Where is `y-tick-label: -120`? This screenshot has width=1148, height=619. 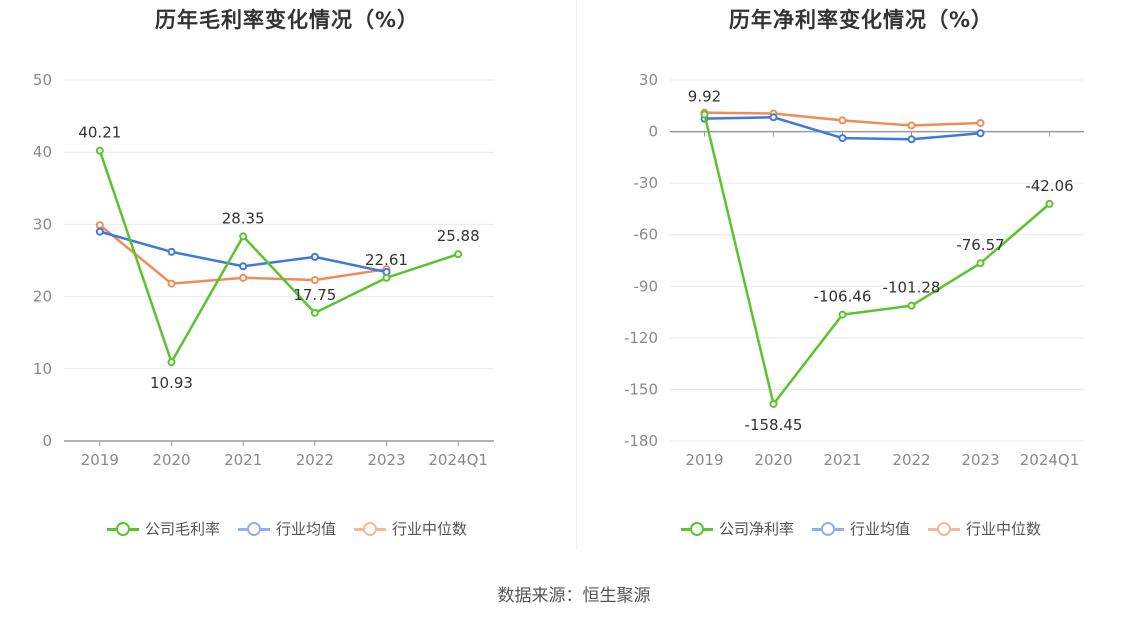 y-tick-label: -120 is located at coordinates (641, 338).